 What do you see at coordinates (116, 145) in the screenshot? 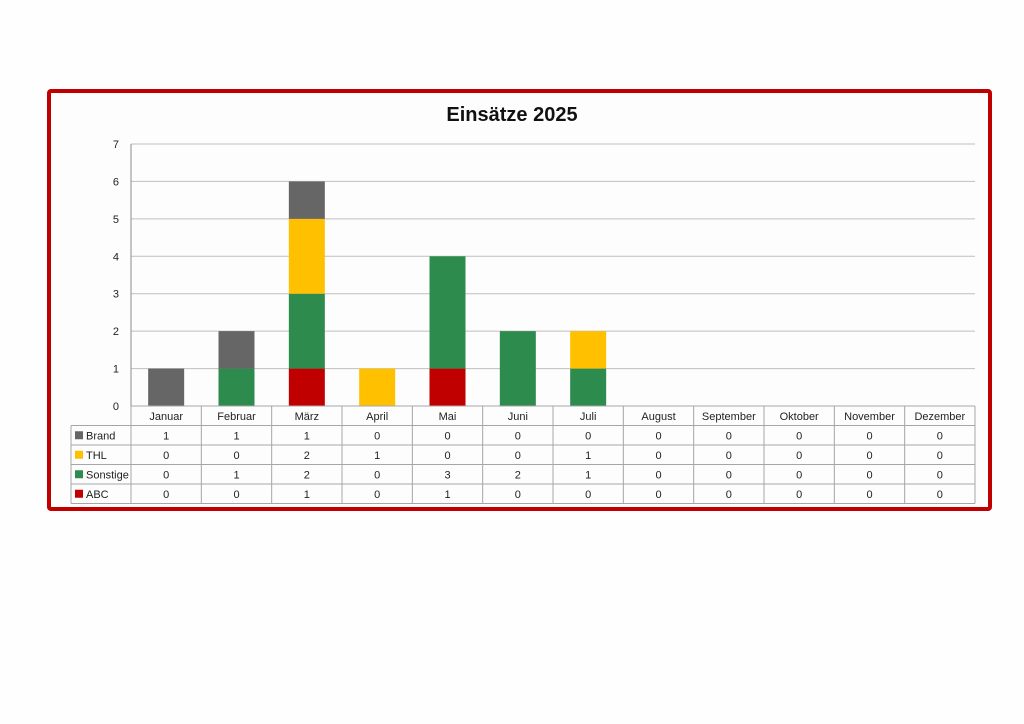
I see `y-tick-label: 7` at bounding box center [116, 145].